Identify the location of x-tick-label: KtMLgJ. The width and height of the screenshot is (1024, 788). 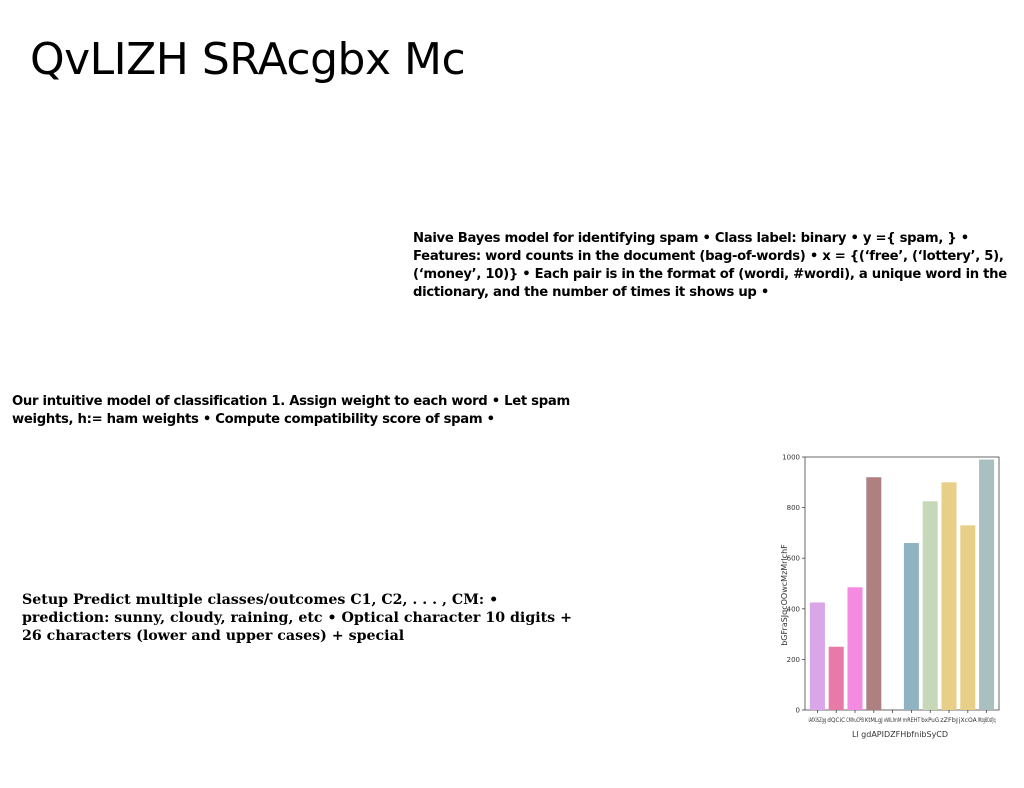
(874, 720).